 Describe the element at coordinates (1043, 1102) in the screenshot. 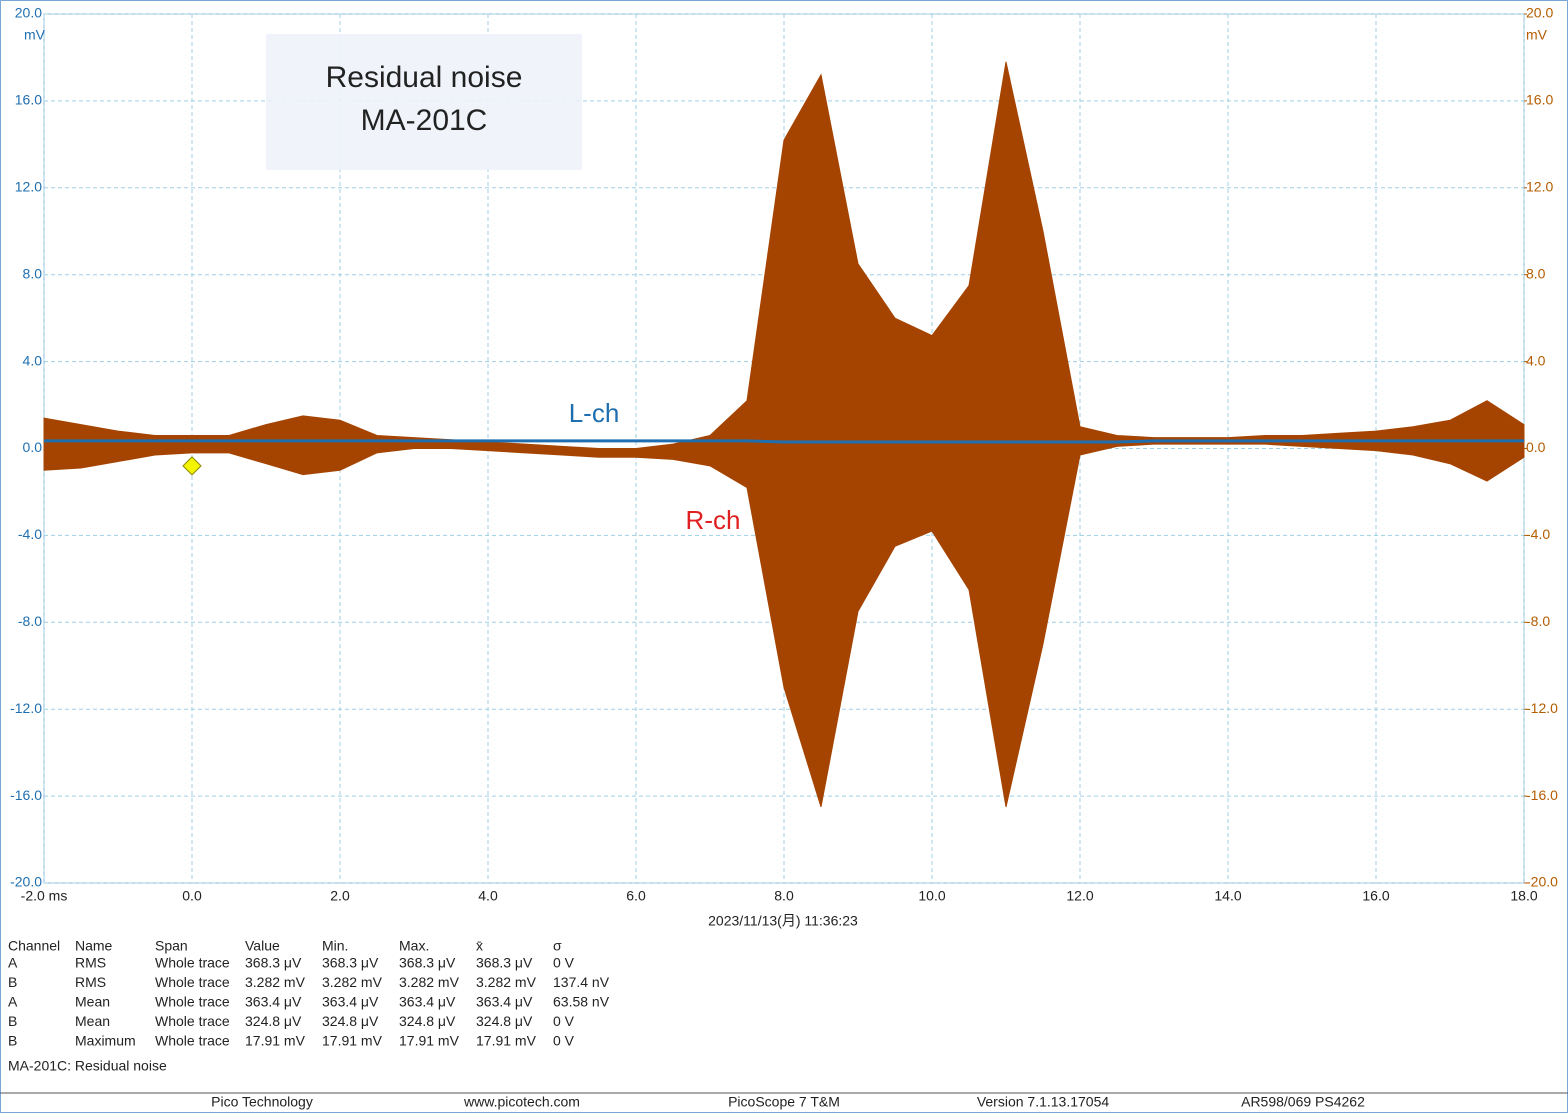

I see `footer-item: Version 7.1.13.17054` at that location.